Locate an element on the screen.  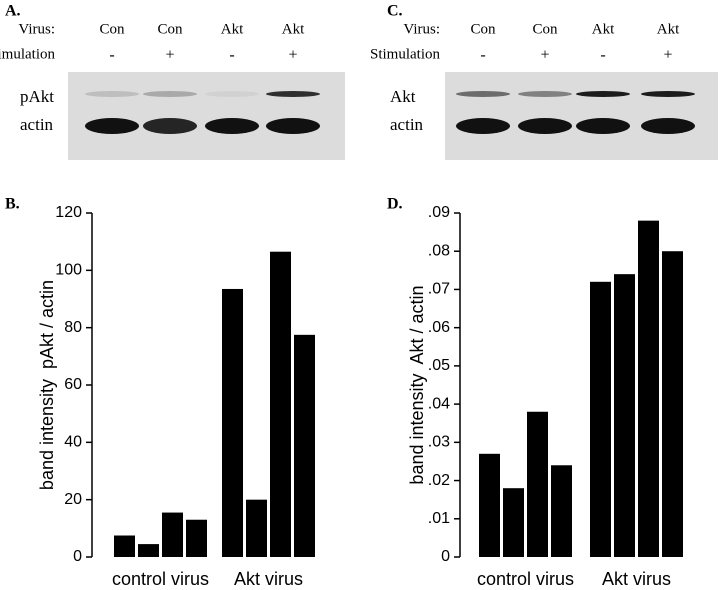
y-tick-label: .04 is located at coordinates (439, 403).